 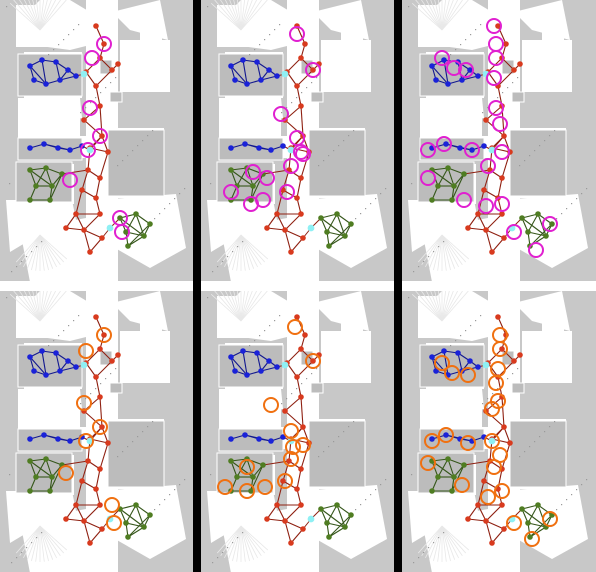 What do you see at coordinates (298, 151) in the screenshot?
I see `top-middle-junctions` at bounding box center [298, 151].